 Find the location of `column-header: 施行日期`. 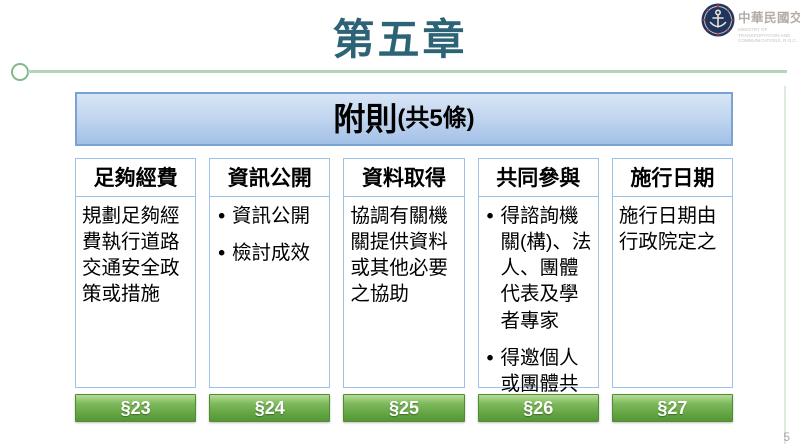

column-header: 施行日期 is located at coordinates (672, 178).